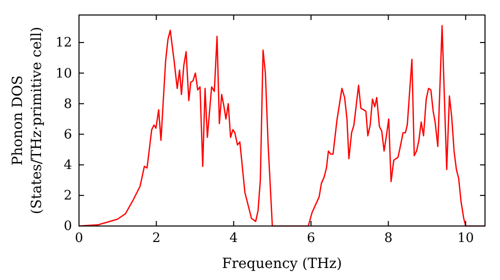 The image size is (500, 280). I want to click on y-tick-label: 4, so click(68, 165).